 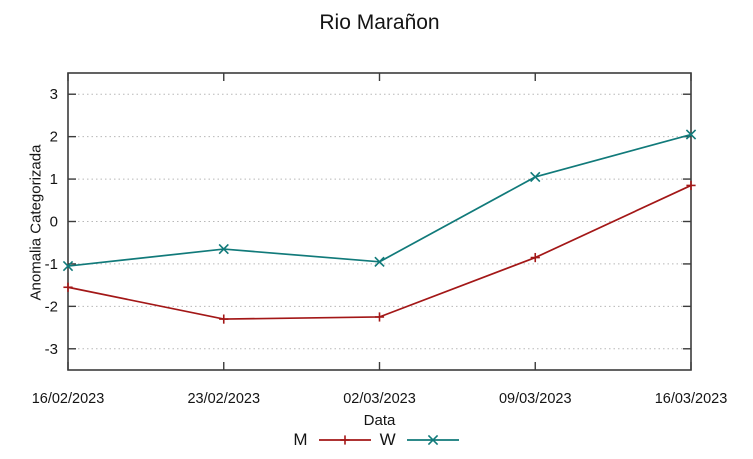 I want to click on y-tick-label: 2, so click(x=54, y=137).